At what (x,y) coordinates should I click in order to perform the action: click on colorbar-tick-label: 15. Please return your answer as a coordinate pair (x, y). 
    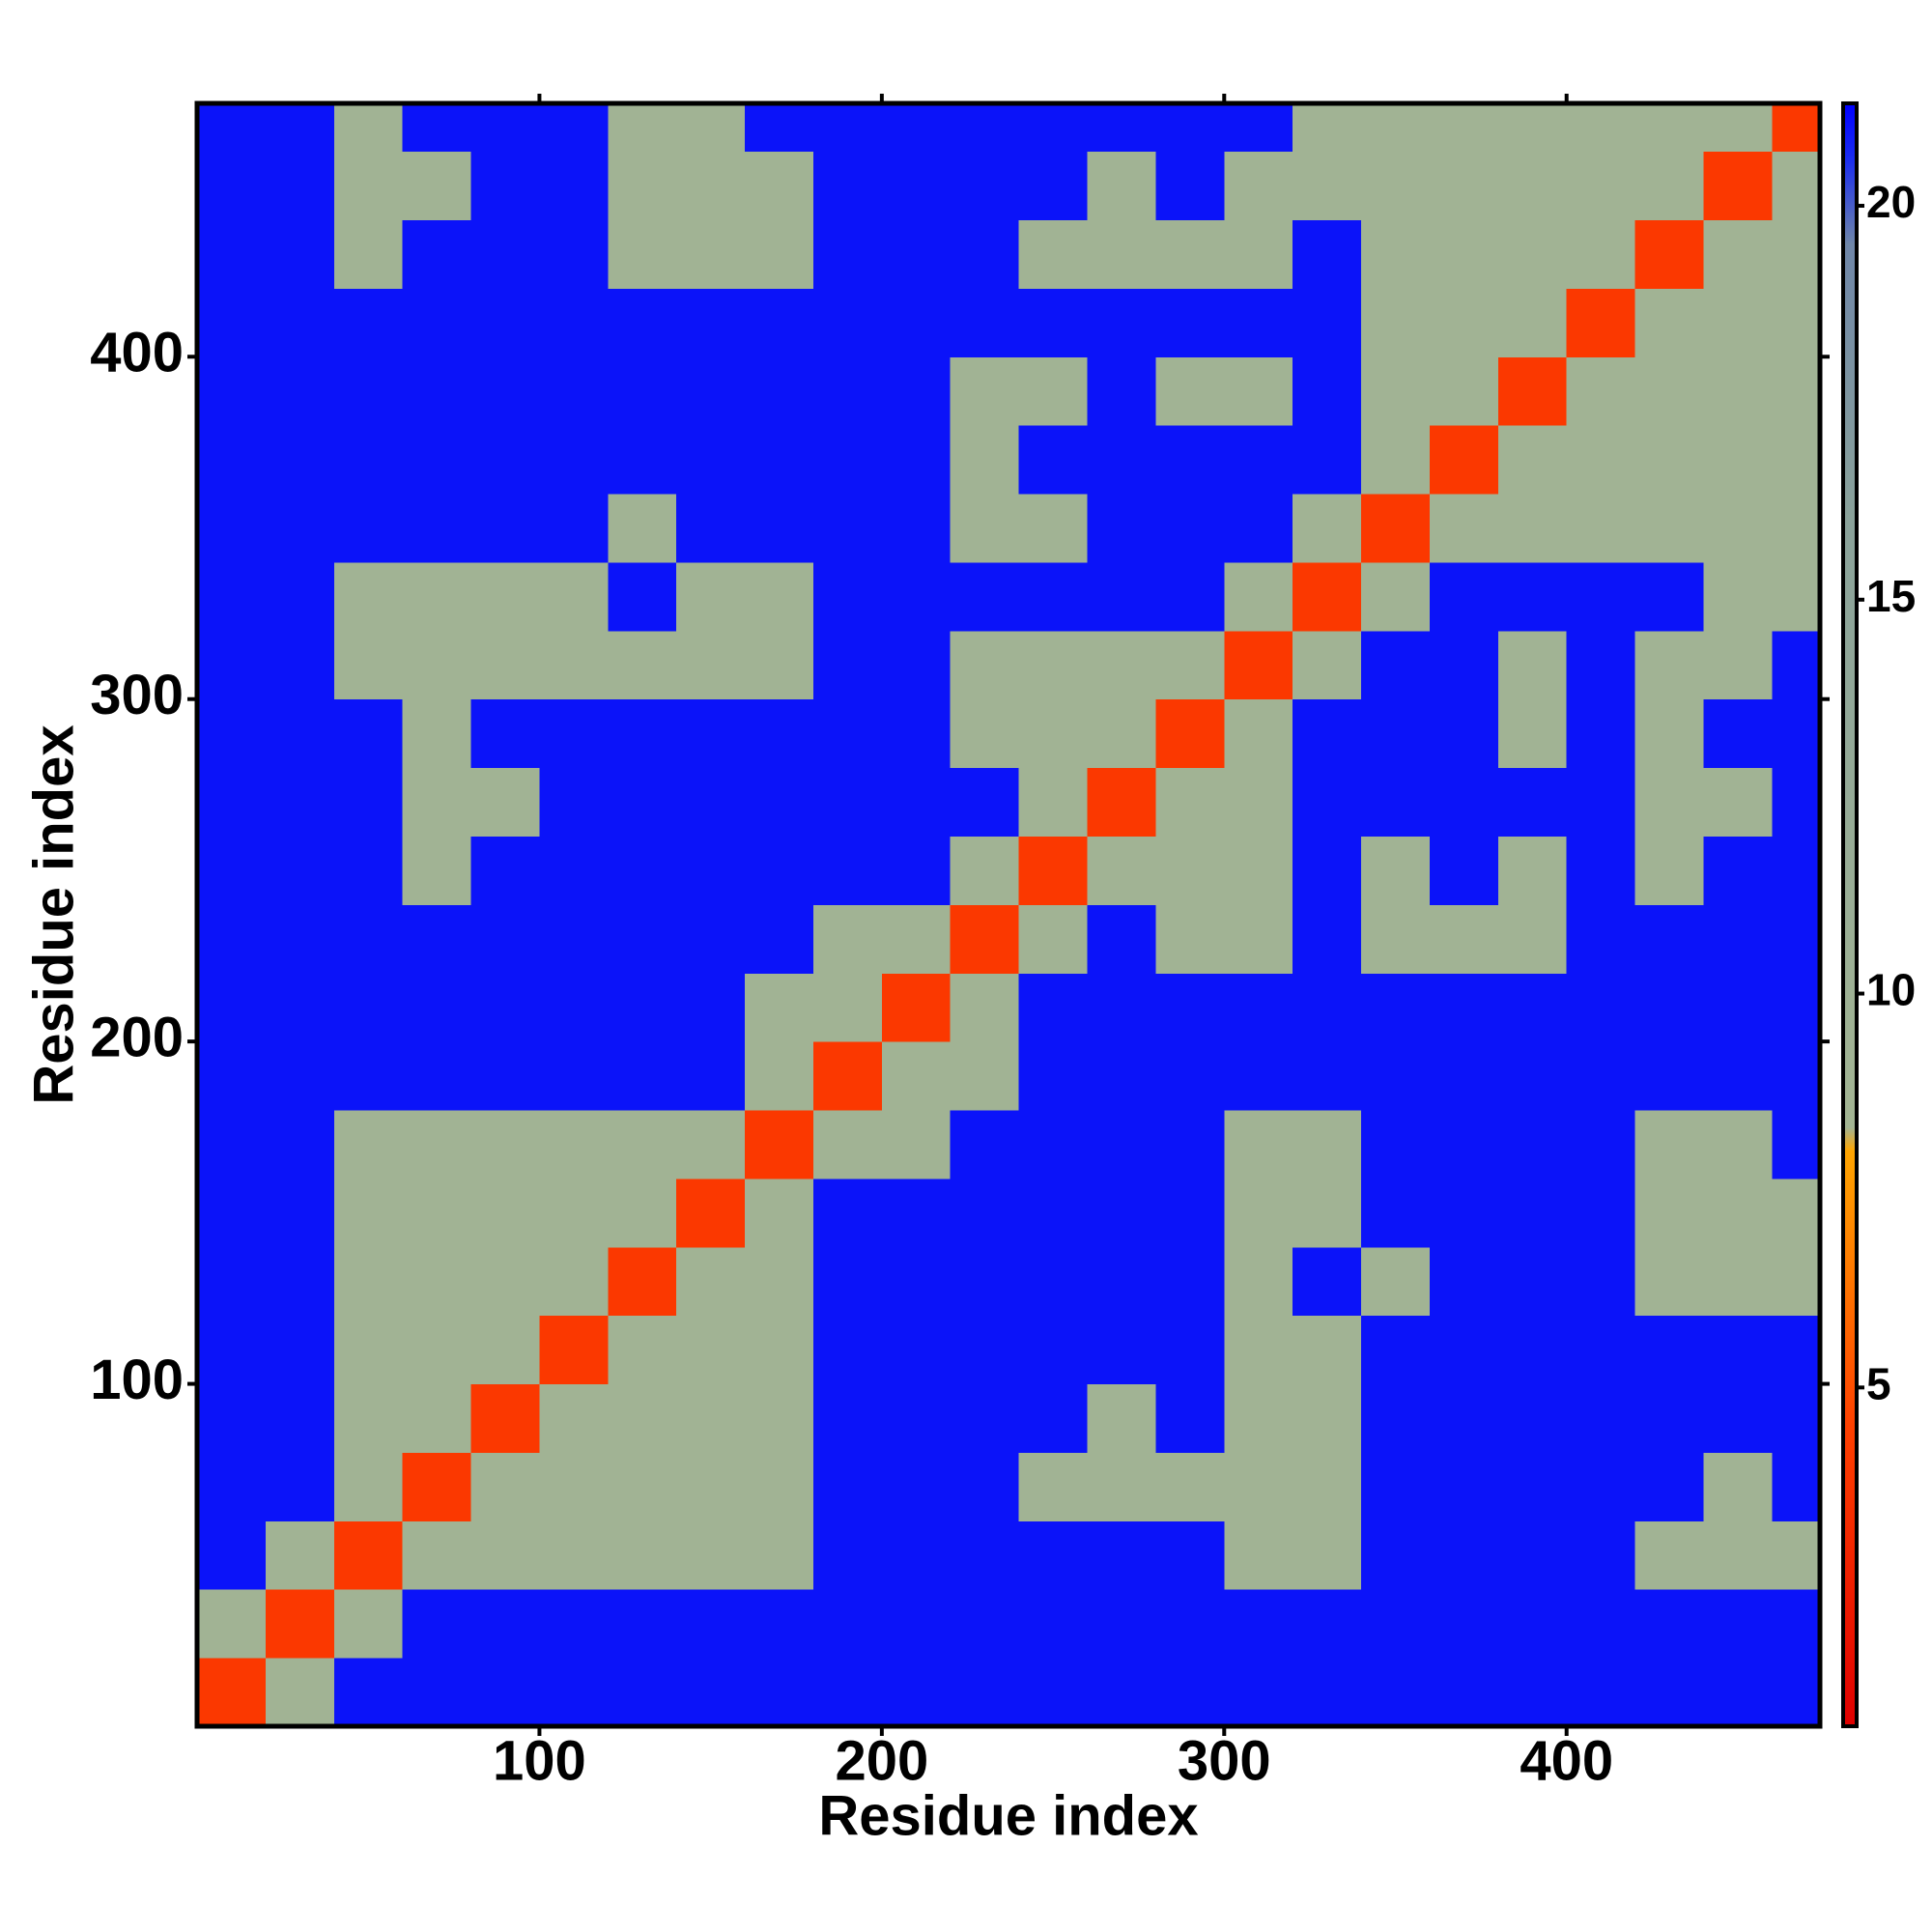
    Looking at the image, I should click on (1891, 596).